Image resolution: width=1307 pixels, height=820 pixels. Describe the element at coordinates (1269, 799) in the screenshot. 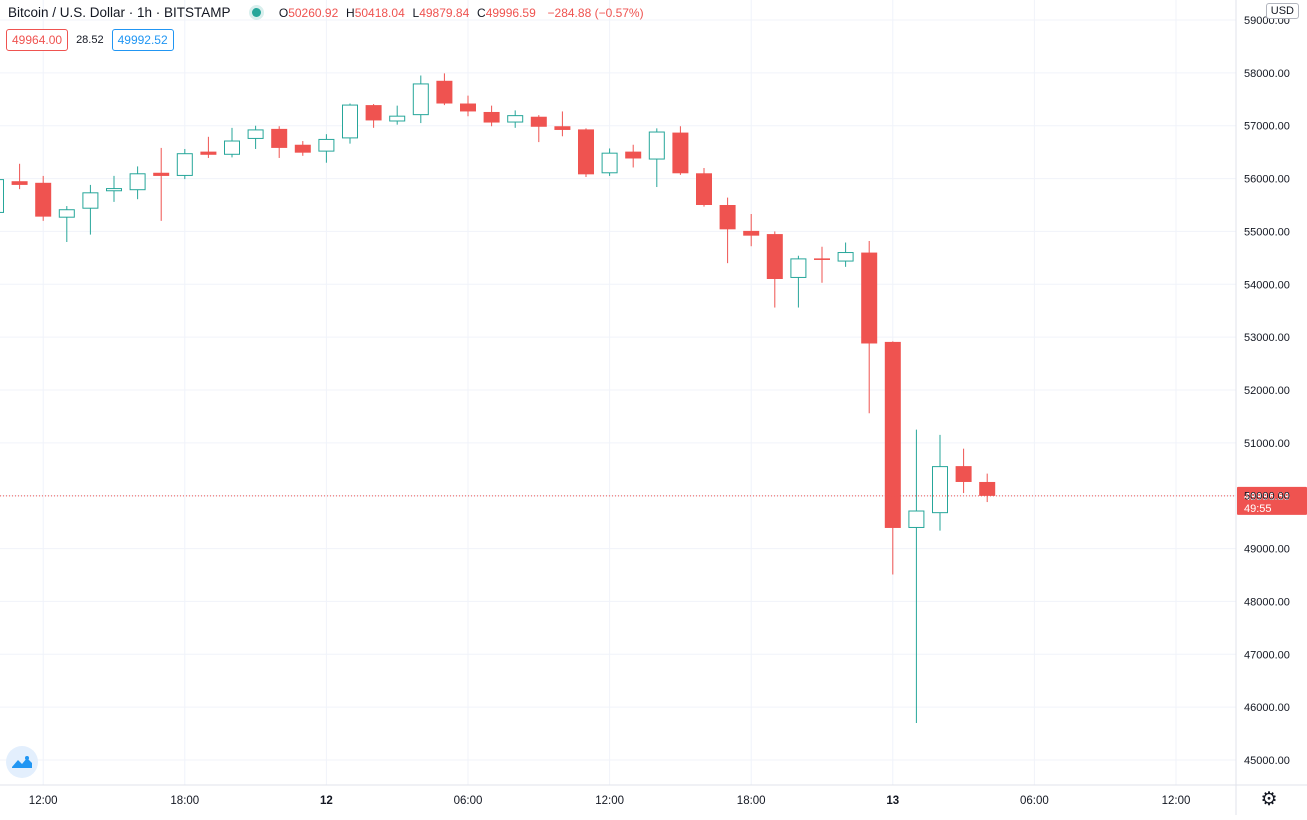

I see `gear-icon: ⚙` at that location.